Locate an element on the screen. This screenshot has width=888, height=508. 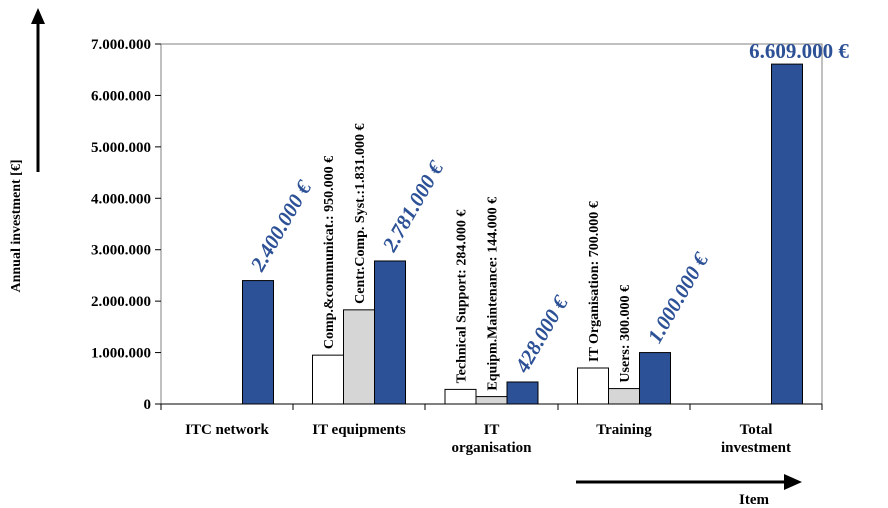
category-label: organisation is located at coordinates (491, 448).